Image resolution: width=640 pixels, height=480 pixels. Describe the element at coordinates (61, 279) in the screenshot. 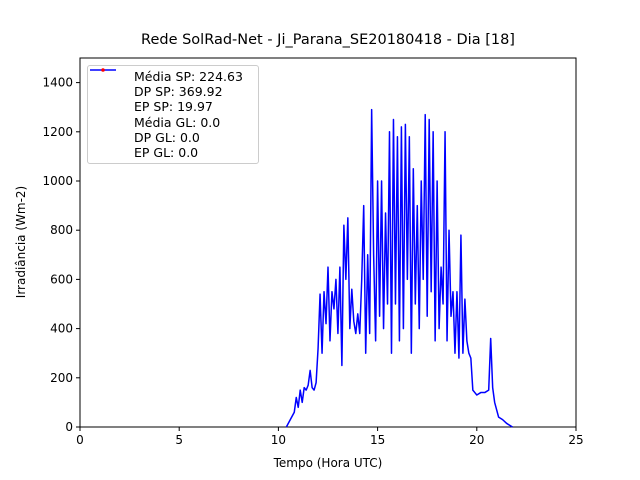

I see `y-tick-label: 600` at that location.